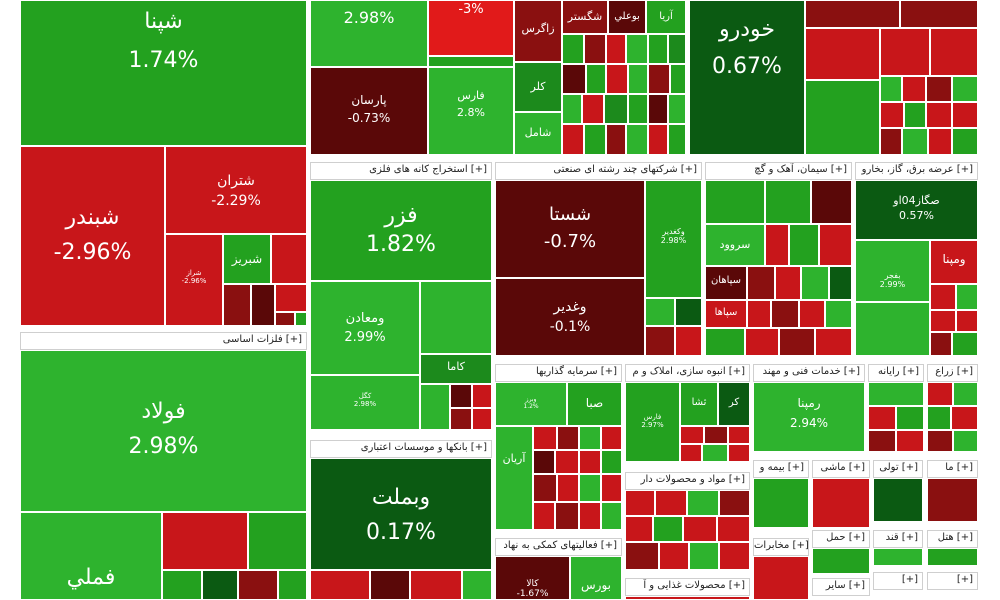  What do you see at coordinates (91, 556) in the screenshot?
I see `treemap-tile: فملي` at bounding box center [91, 556].